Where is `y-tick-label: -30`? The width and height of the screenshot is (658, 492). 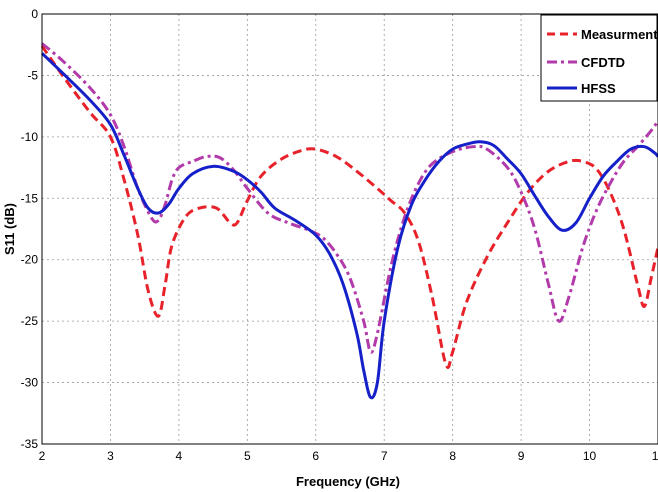 y-tick-label: -30 is located at coordinates (30, 383).